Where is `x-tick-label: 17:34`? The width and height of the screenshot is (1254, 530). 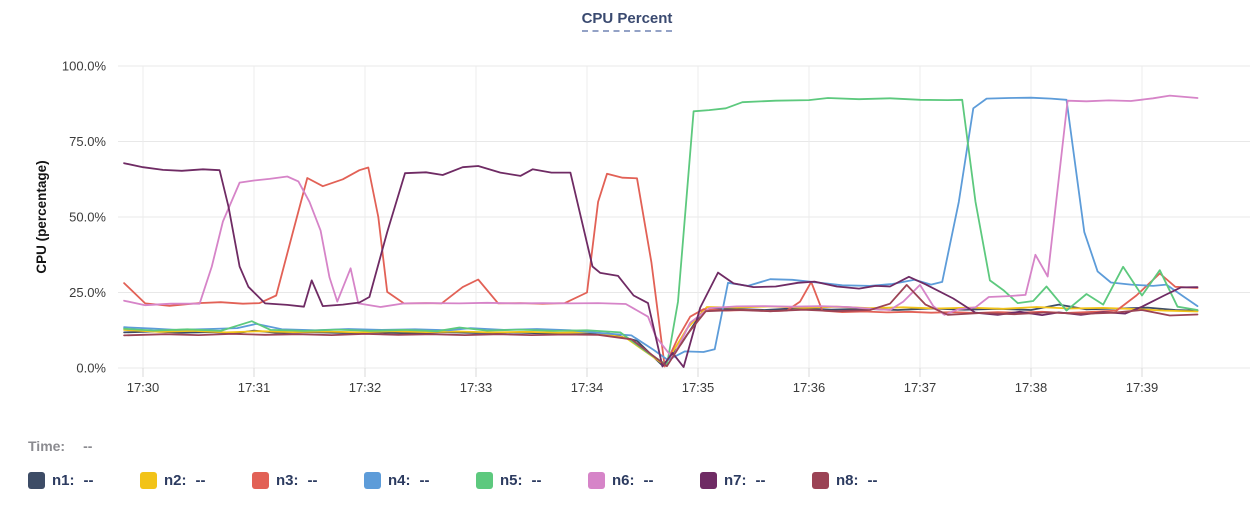
x-tick-label: 17:34 is located at coordinates (587, 387).